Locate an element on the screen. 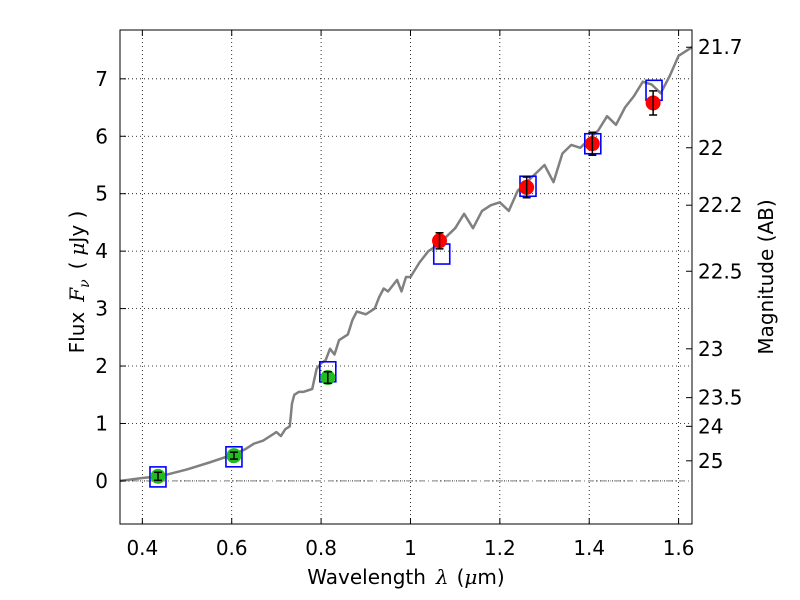 Image resolution: width=800 pixels, height=600 pixels. y2-axis-label: Magnitude (AB) is located at coordinates (766, 276).